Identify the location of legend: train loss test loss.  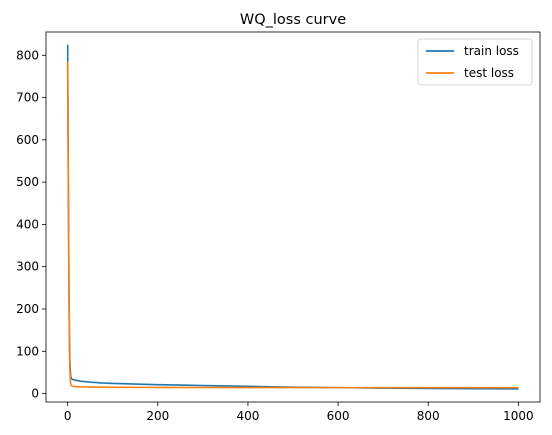
(475, 62).